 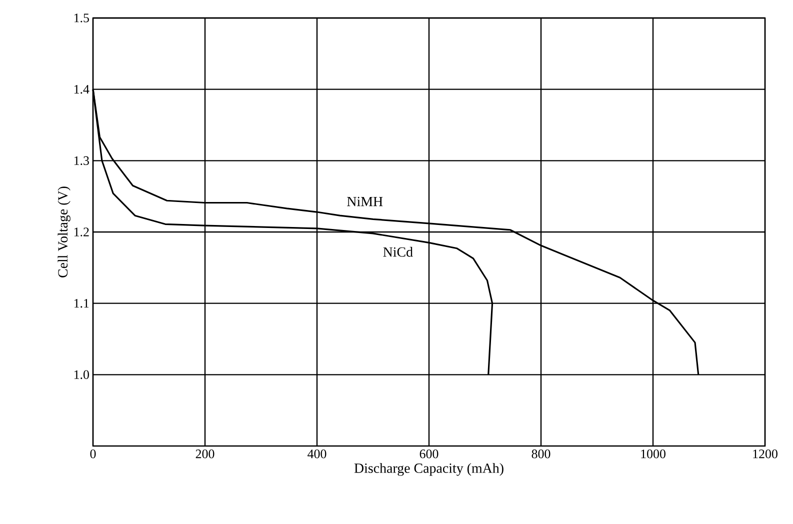 I want to click on y-tick-label: 1.5, so click(x=81, y=18).